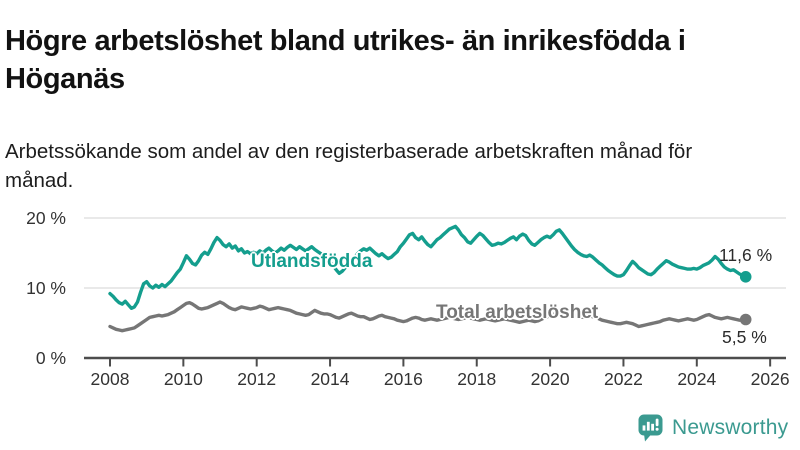 This screenshot has width=800, height=450. What do you see at coordinates (746, 255) in the screenshot?
I see `value-label-utlandsfodda: 11,6 %` at bounding box center [746, 255].